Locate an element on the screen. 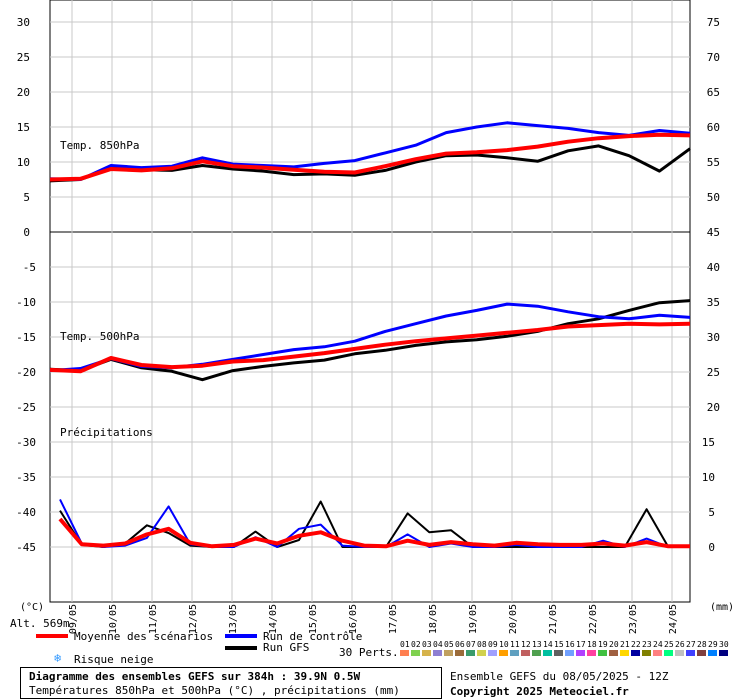  x-tick-label: 12/05 is located at coordinates (193, 619).